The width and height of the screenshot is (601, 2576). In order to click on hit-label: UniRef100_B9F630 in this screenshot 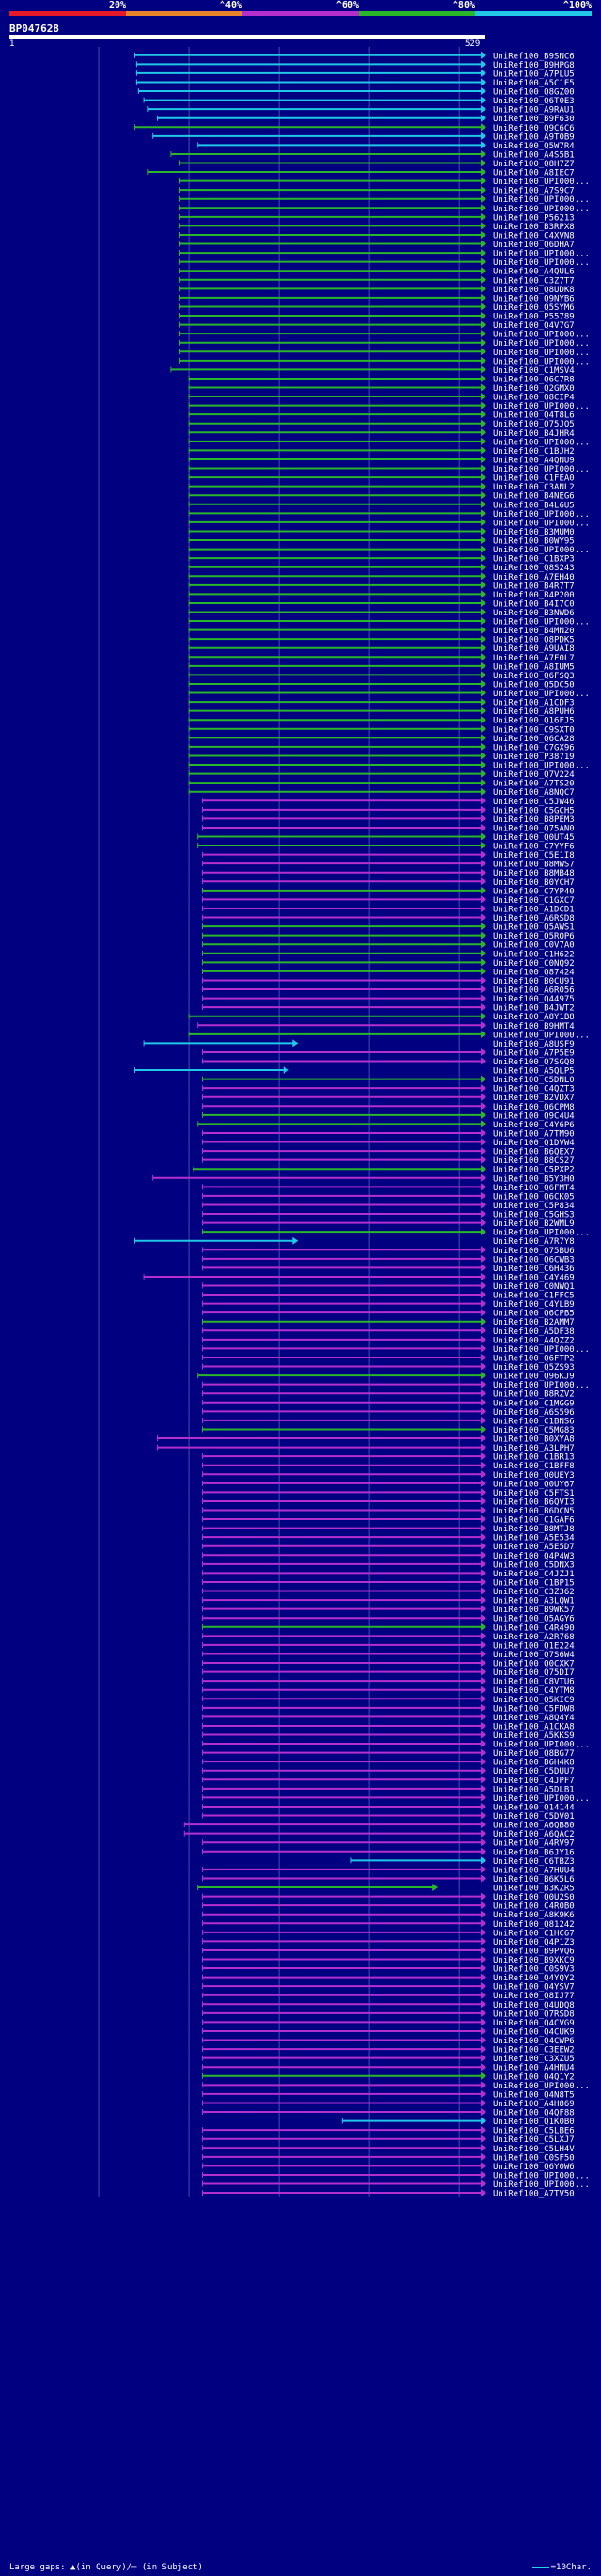, I will do `click(534, 120)`.